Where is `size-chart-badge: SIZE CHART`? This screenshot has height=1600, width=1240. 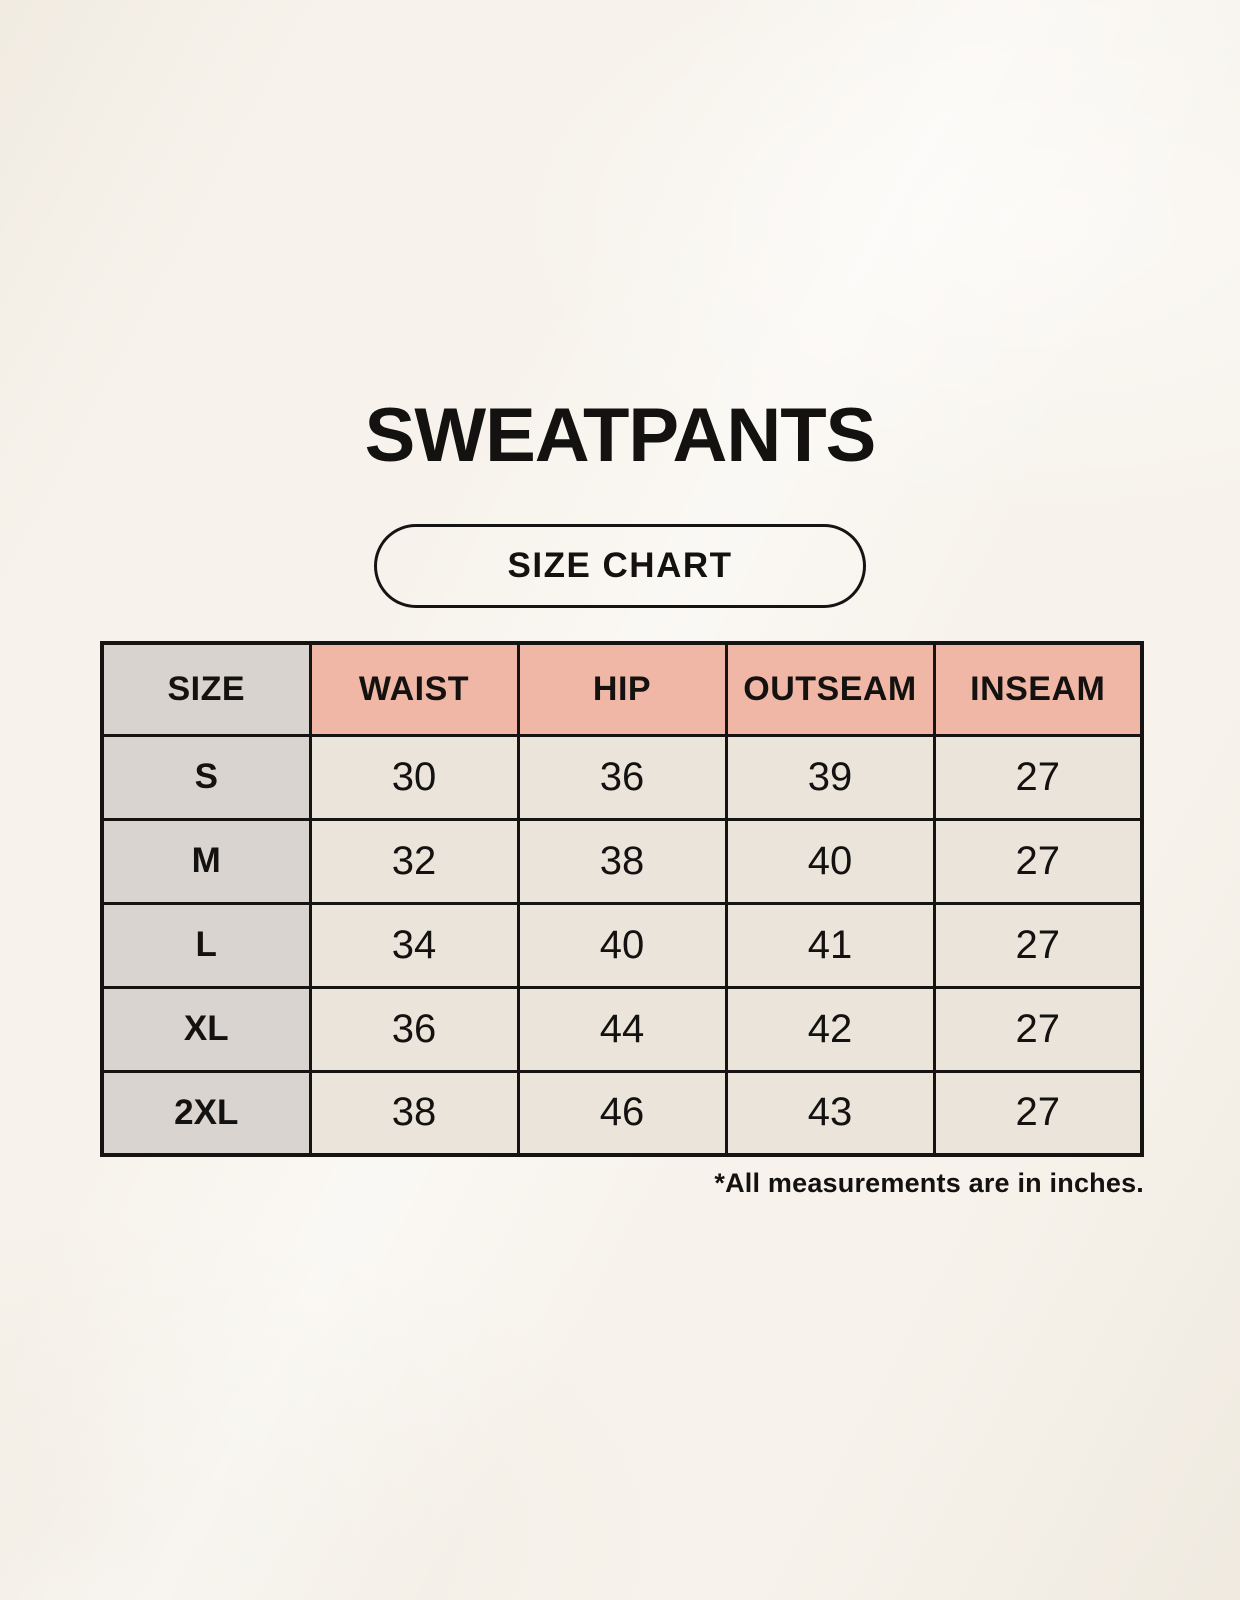
size-chart-badge: SIZE CHART is located at coordinates (620, 566).